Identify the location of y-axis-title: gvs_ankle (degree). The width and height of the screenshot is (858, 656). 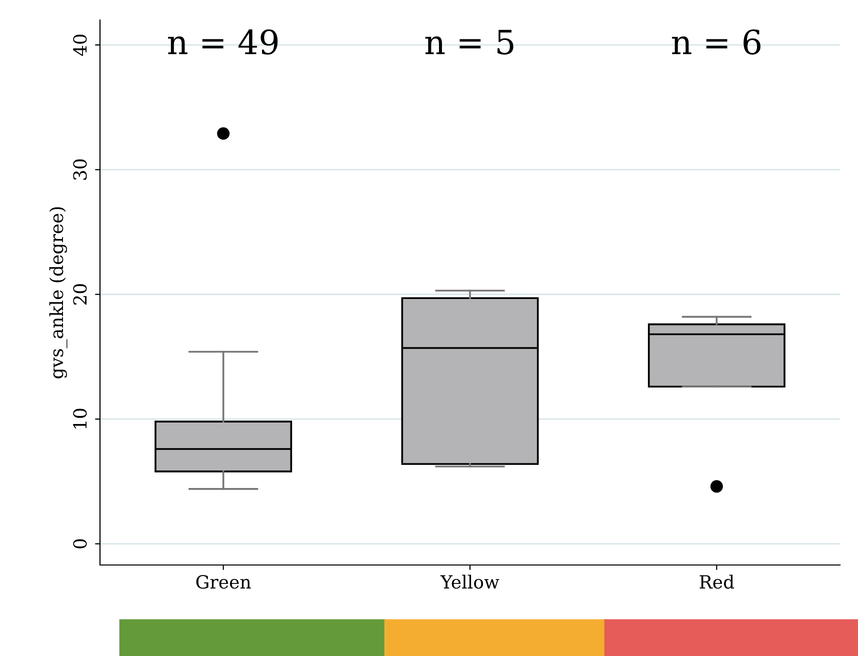
(58, 292).